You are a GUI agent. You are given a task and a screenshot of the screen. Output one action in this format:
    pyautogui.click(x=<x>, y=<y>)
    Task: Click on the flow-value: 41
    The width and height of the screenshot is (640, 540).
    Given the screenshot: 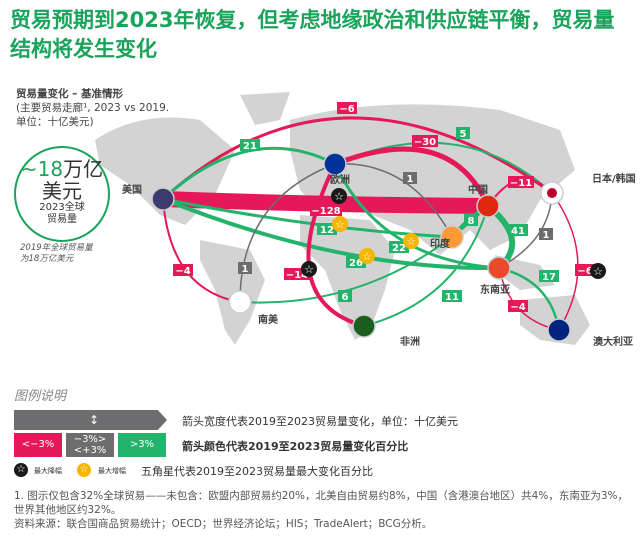 What is the action you would take?
    pyautogui.click(x=518, y=231)
    